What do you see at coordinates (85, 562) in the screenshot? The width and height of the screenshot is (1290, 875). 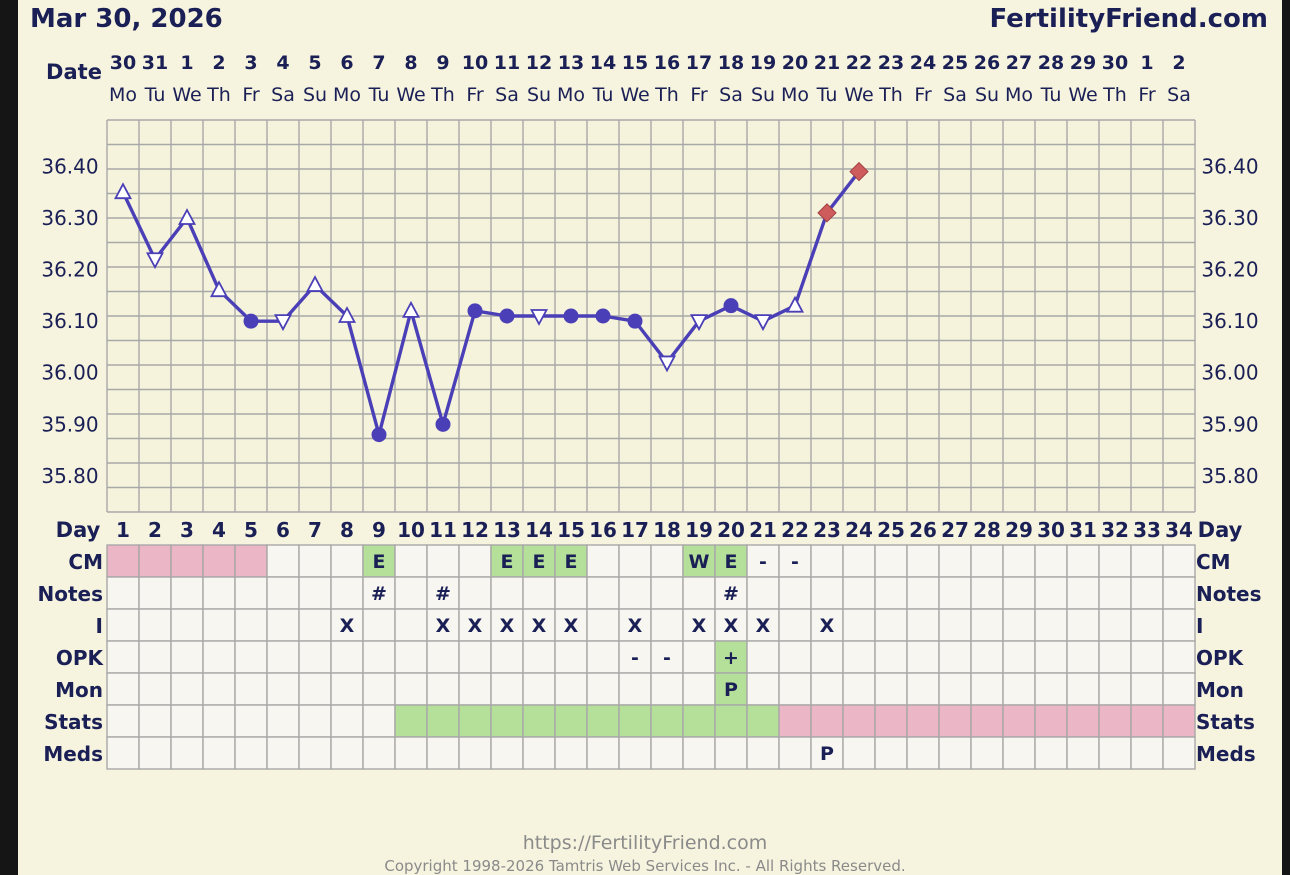 I see `row-label-left: CM` at bounding box center [85, 562].